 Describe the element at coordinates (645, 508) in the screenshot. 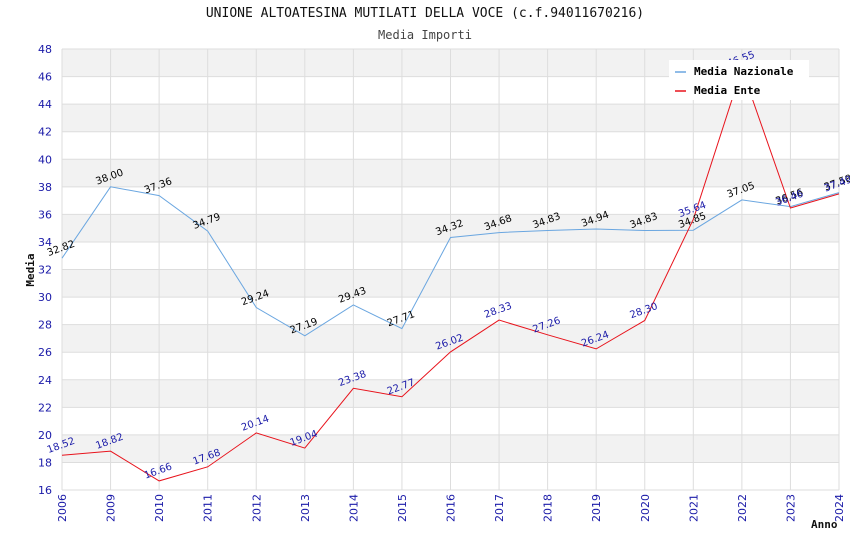

I see `x-tick-label: 2020` at that location.